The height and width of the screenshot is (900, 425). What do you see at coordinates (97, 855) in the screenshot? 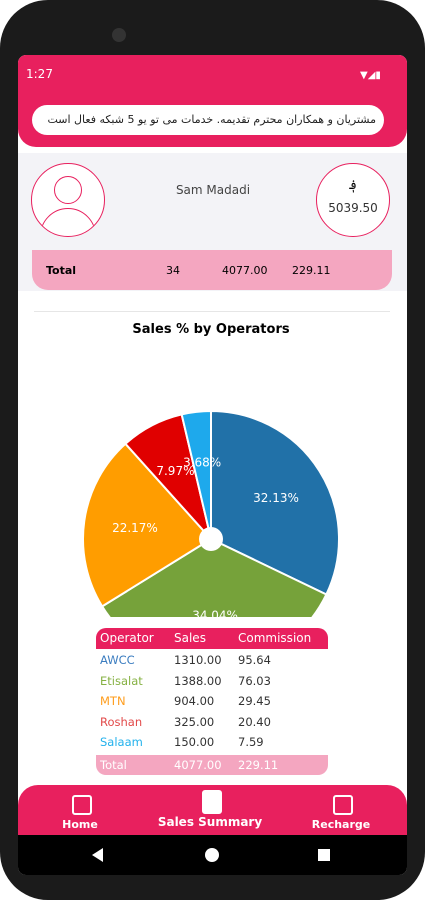
I see `back-button` at bounding box center [97, 855].